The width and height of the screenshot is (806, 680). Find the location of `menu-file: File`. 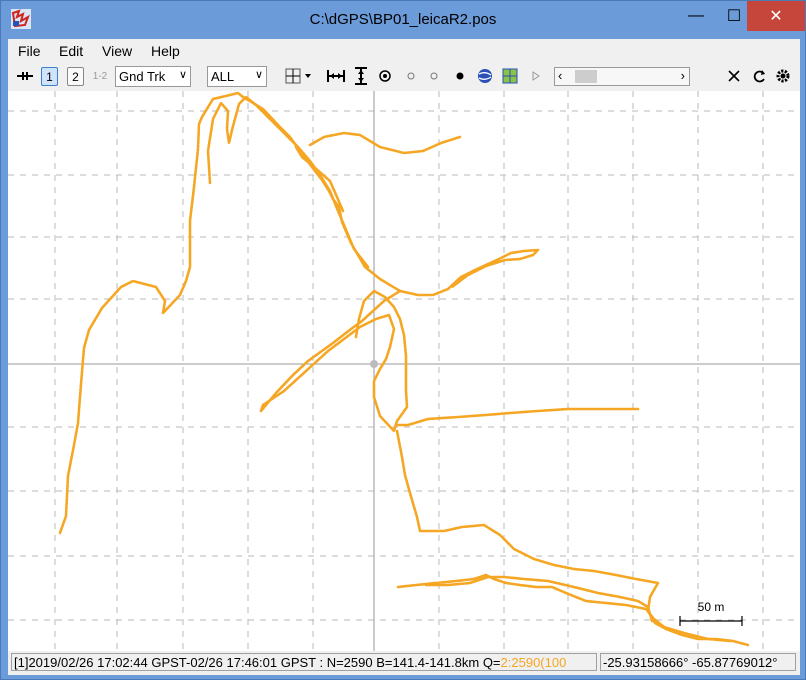

menu-file: File is located at coordinates (29, 51).